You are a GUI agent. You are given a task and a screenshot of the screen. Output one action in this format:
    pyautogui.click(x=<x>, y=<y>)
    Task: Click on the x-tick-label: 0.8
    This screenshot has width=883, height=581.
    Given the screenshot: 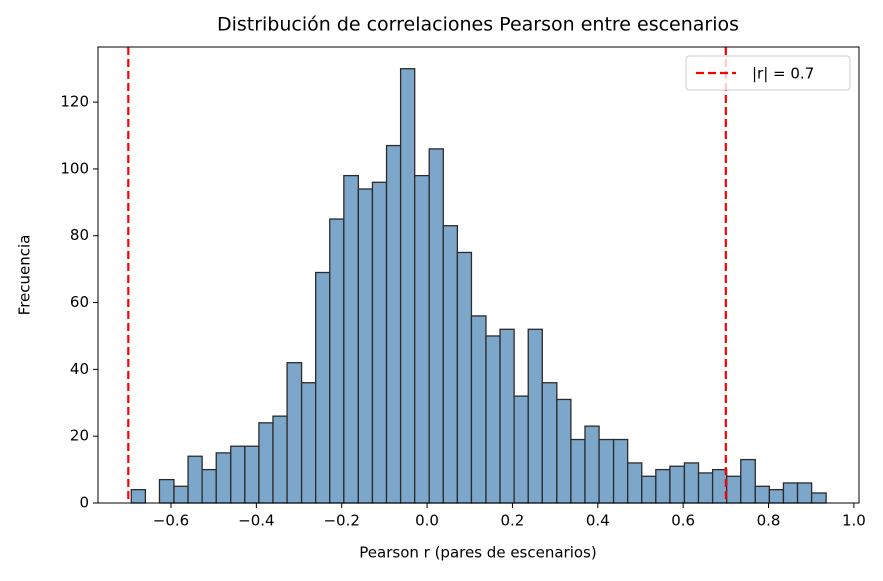 What is the action you would take?
    pyautogui.click(x=769, y=521)
    